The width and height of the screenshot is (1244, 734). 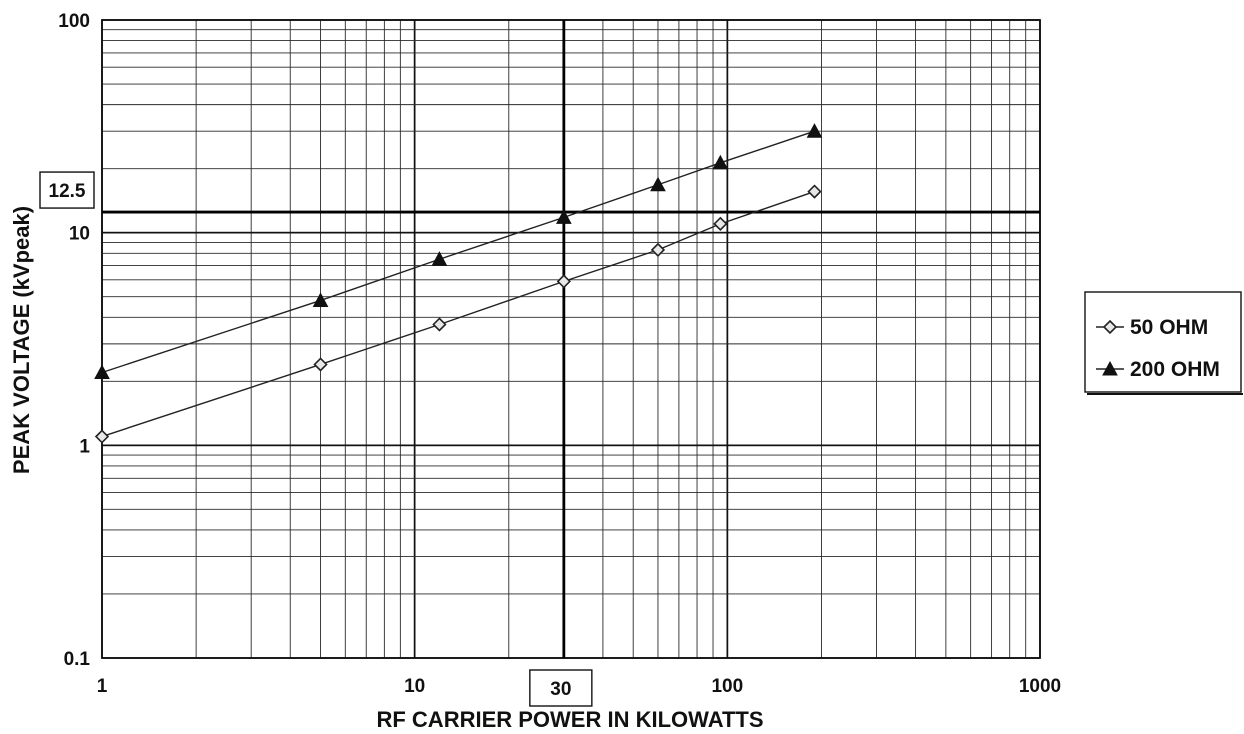 I want to click on legend-label: 200 OHM, so click(x=1175, y=369).